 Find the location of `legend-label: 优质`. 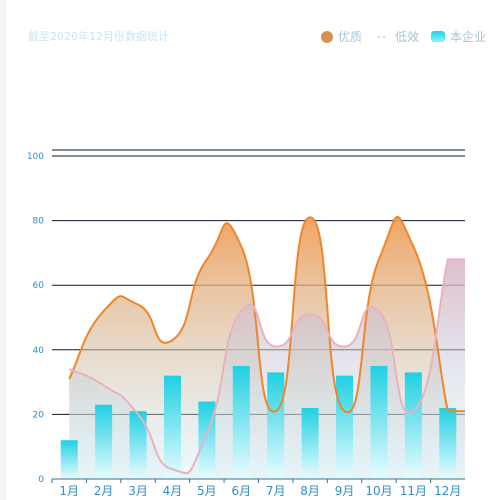

legend-label: 优质 is located at coordinates (349, 37).